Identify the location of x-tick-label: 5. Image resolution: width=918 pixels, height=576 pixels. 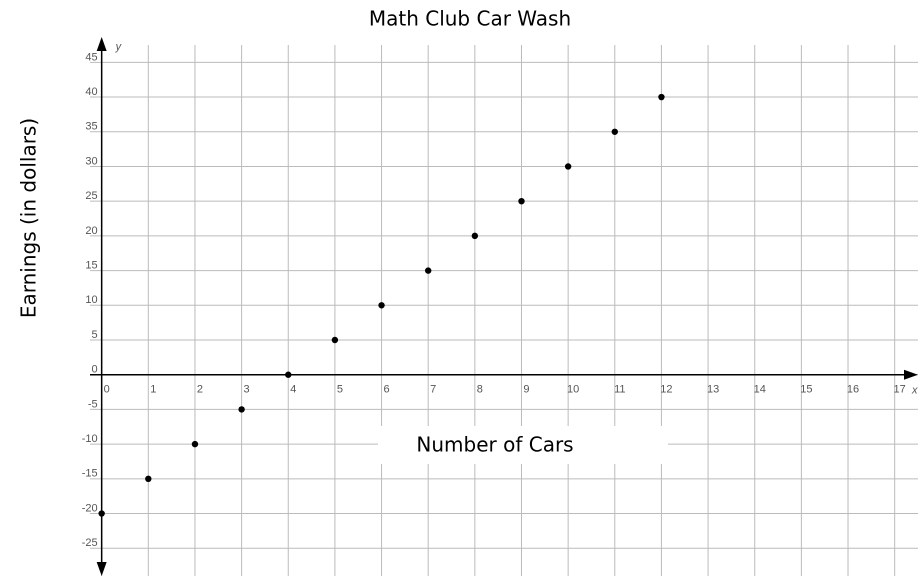
(340, 390).